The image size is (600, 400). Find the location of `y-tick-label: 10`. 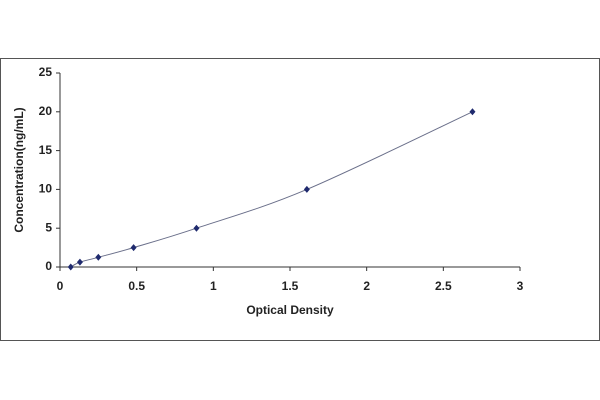

y-tick-label: 10 is located at coordinates (46, 189).